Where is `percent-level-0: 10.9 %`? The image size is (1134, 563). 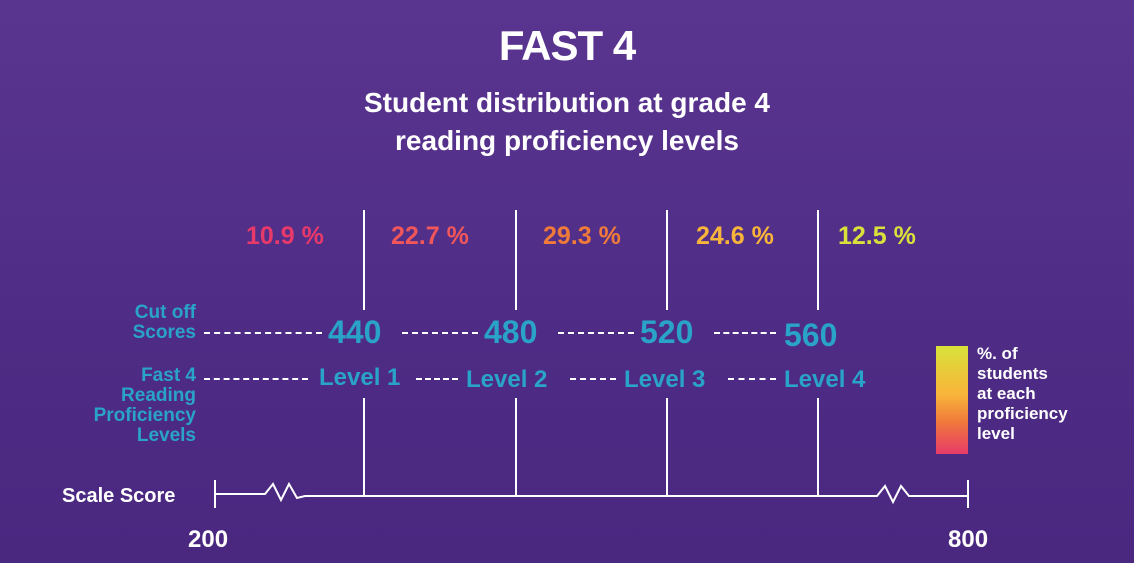
percent-level-0: 10.9 % is located at coordinates (285, 236).